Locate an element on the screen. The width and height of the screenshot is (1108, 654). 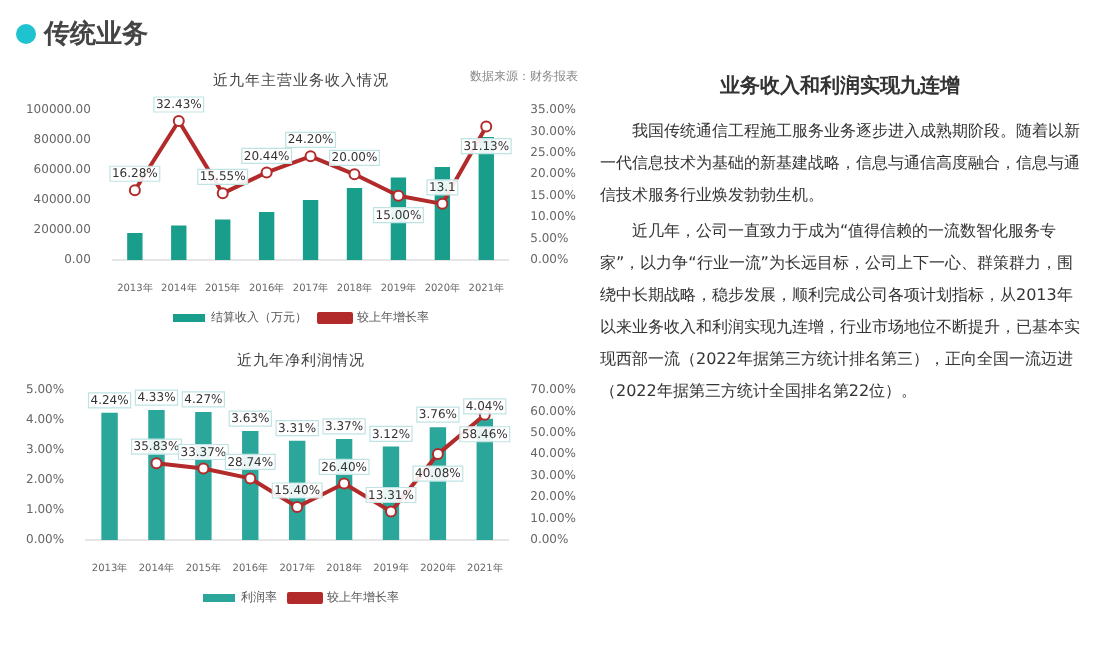
text: 传统业务 is located at coordinates (96, 34).